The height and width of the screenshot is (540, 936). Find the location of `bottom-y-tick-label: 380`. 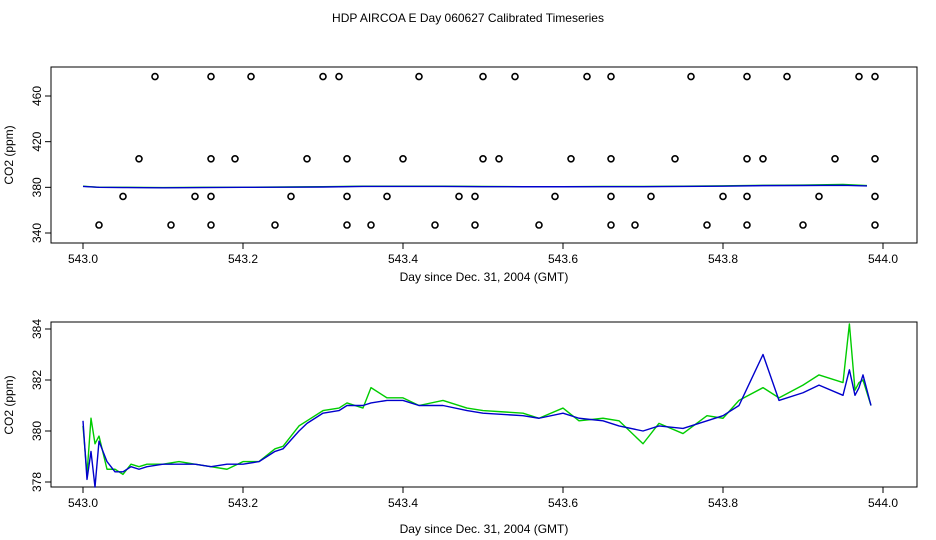

bottom-y-tick-label: 380 is located at coordinates (37, 431).